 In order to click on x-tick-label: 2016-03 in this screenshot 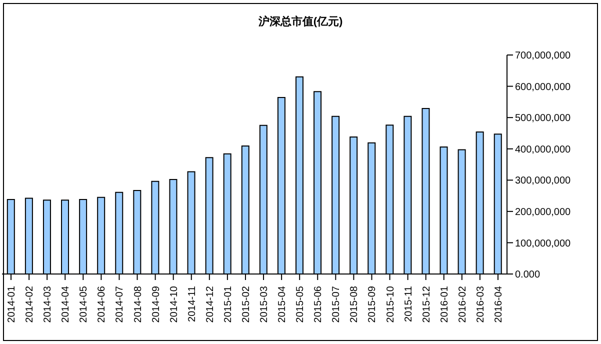, I will do `click(480, 304)`.